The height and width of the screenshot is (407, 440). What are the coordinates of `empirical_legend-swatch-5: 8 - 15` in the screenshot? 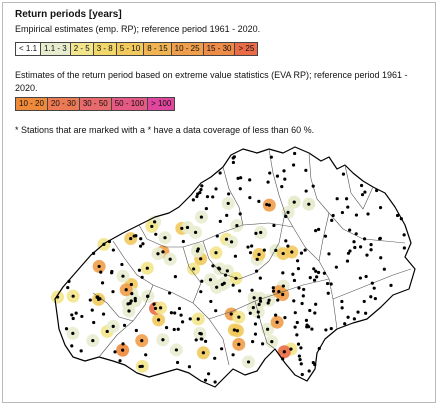 It's located at (158, 49).